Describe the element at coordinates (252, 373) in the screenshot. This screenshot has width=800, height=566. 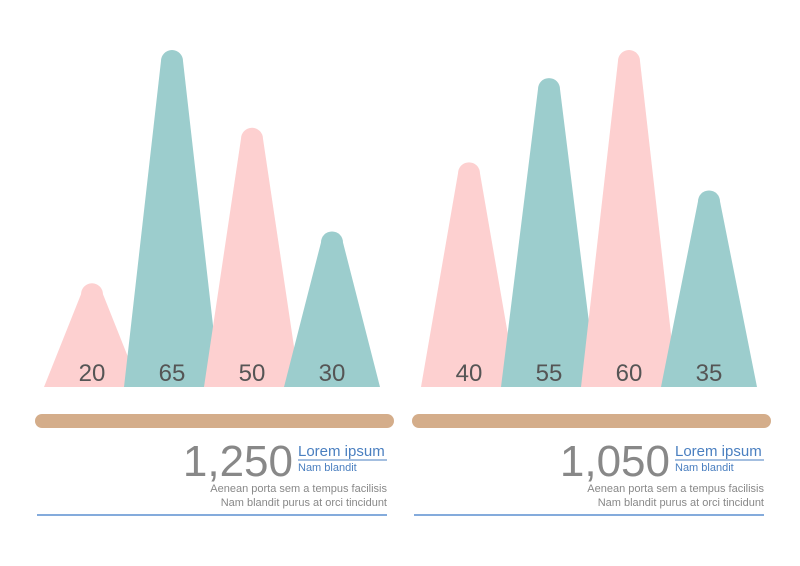
I see `value-label: 50` at that location.